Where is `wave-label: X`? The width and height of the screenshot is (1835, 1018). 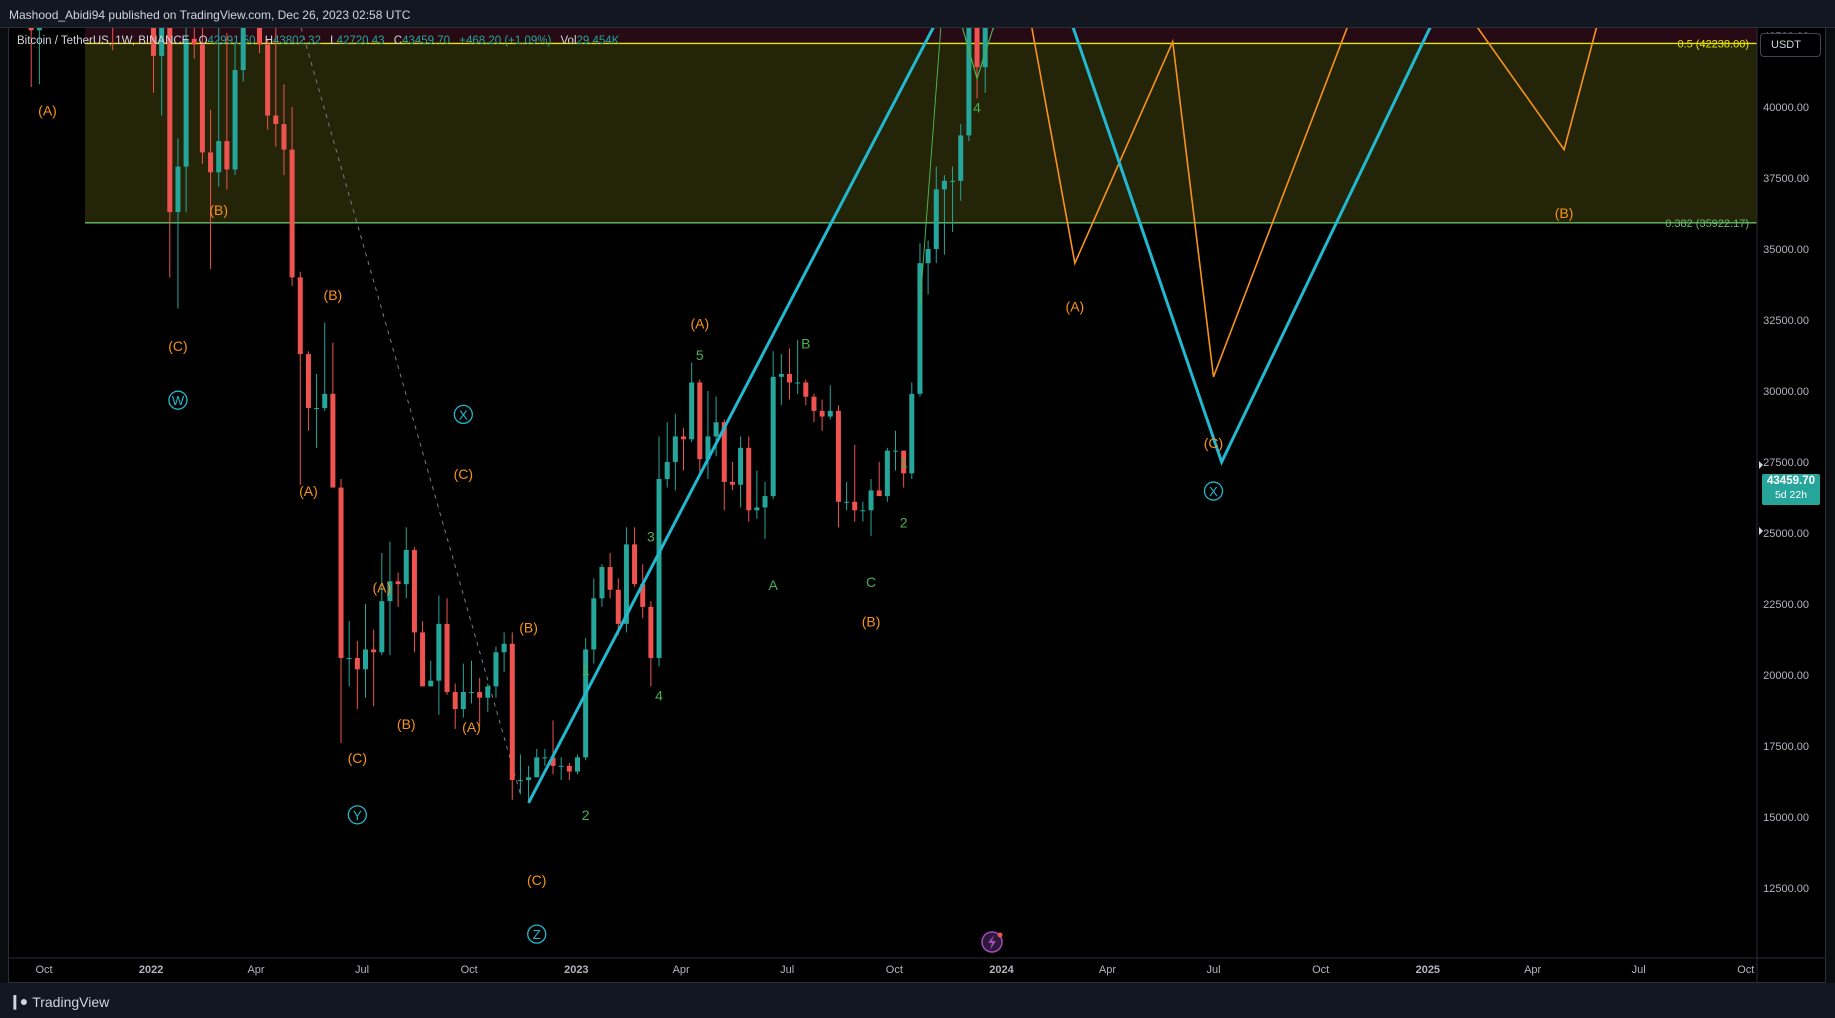
wave-label: X is located at coordinates (1213, 491).